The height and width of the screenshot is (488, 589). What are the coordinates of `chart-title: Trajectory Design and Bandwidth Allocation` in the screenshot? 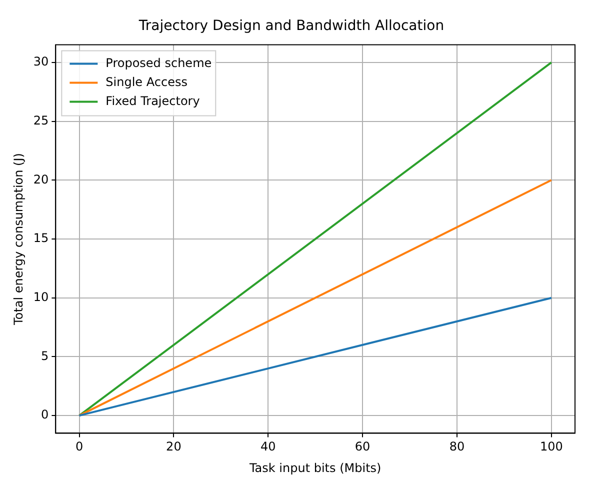 It's located at (291, 26).